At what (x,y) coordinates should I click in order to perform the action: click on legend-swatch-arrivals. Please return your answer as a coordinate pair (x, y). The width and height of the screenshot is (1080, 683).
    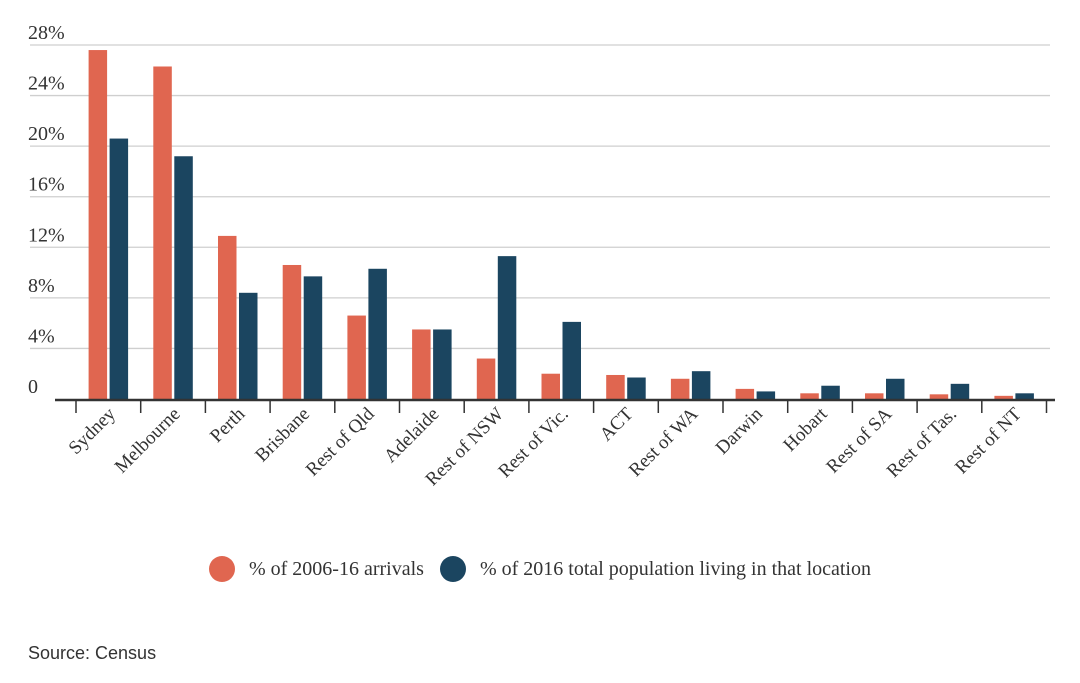
    Looking at the image, I should click on (221, 569).